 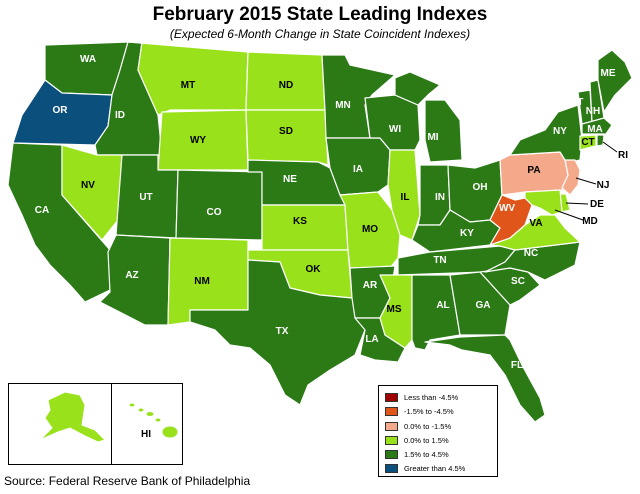 I want to click on hawaii-inset-frame, so click(x=147, y=424).